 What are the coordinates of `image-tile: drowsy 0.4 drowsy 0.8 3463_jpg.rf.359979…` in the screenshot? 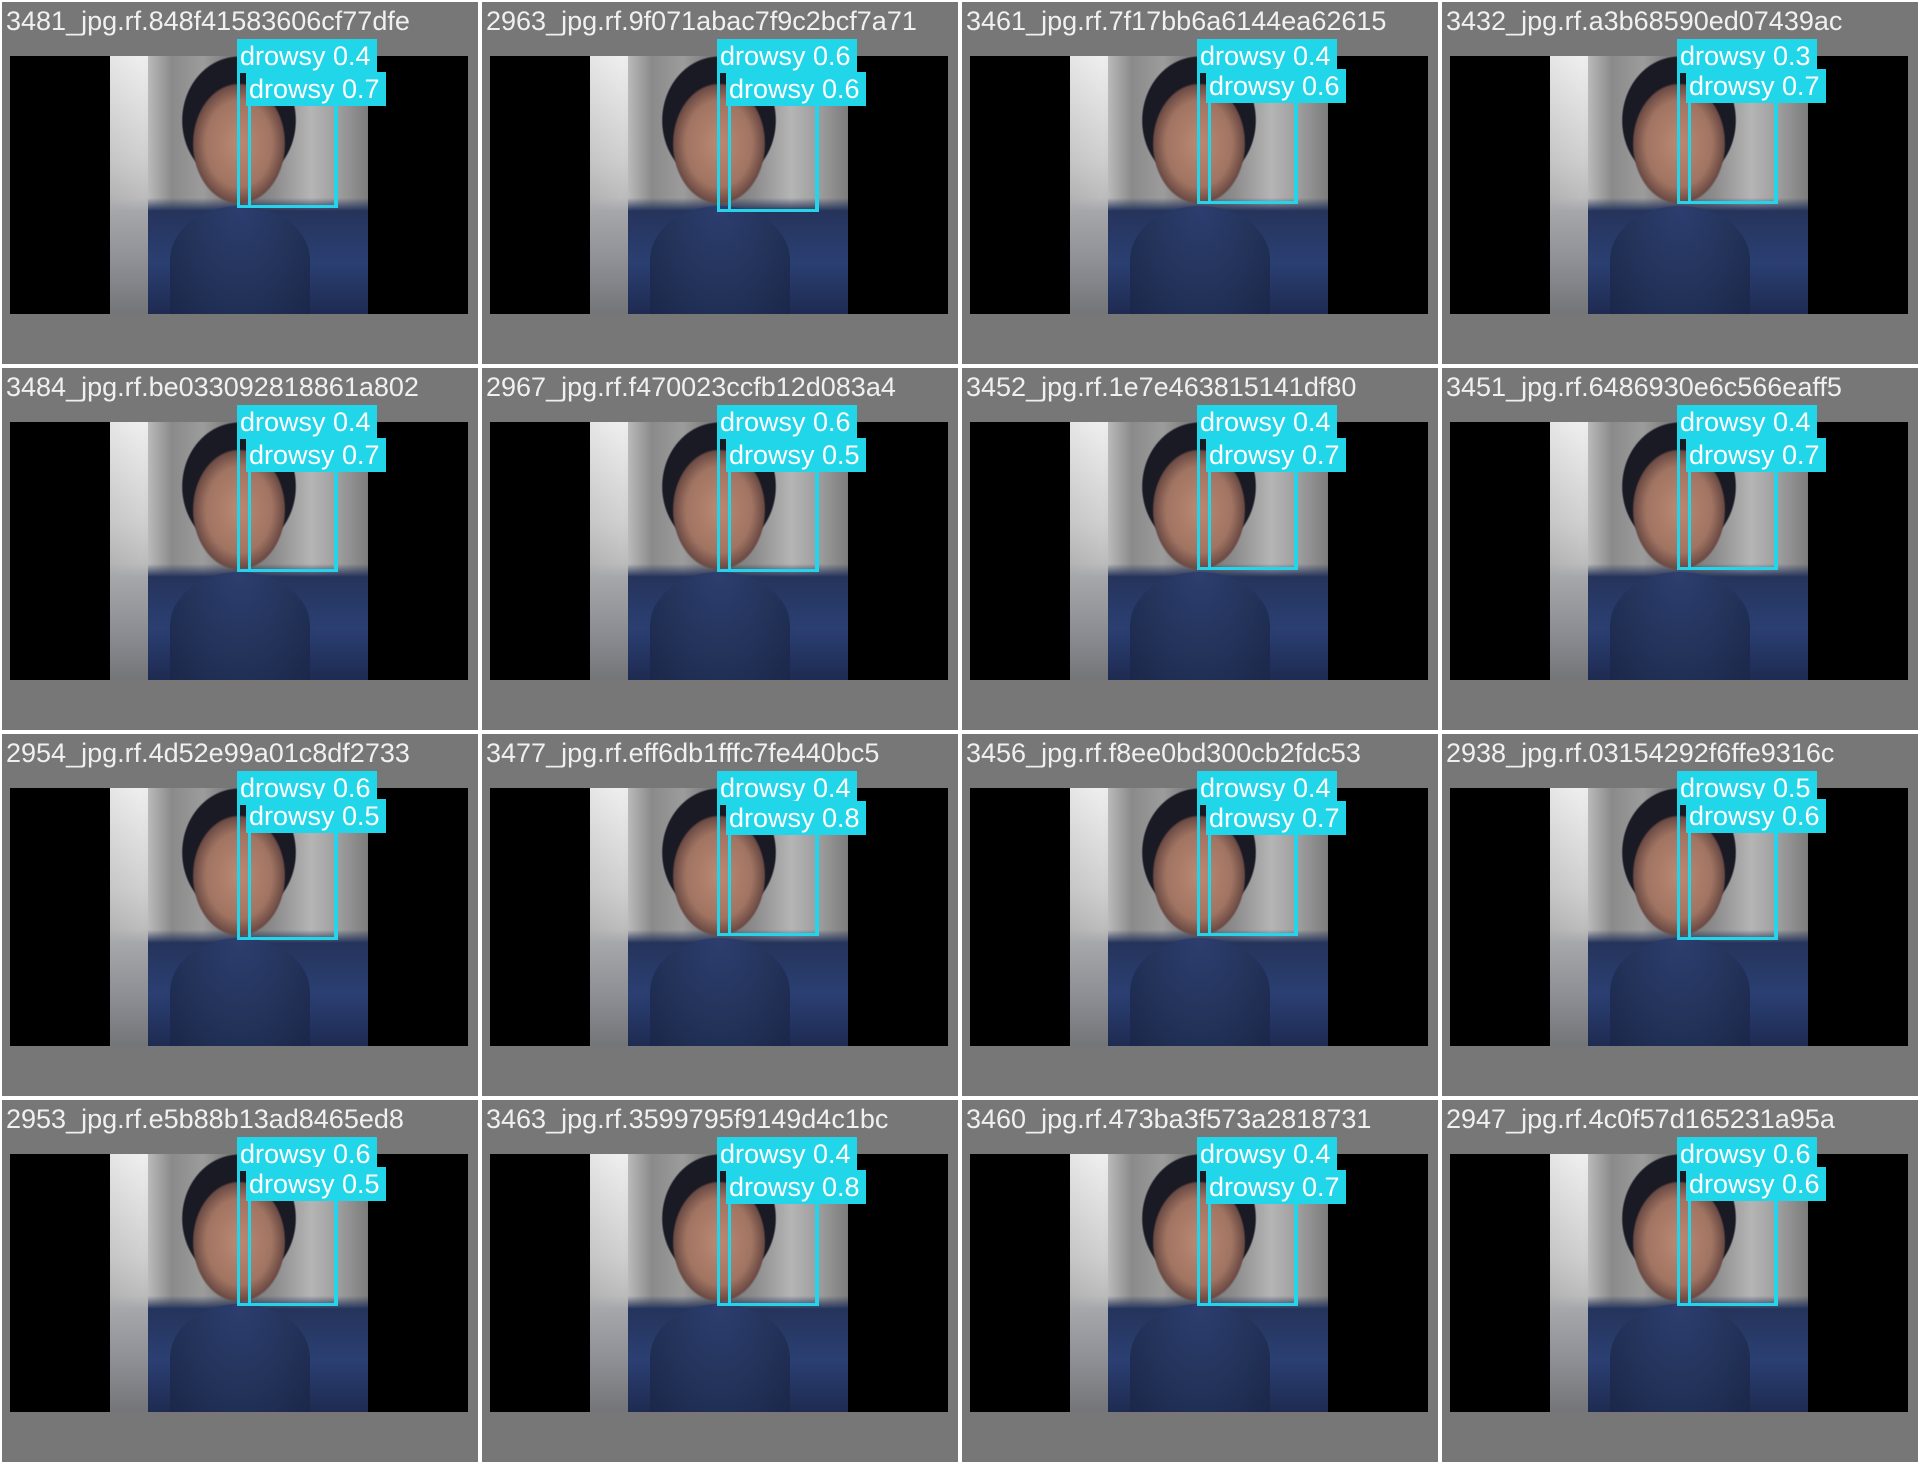 It's located at (720, 1281).